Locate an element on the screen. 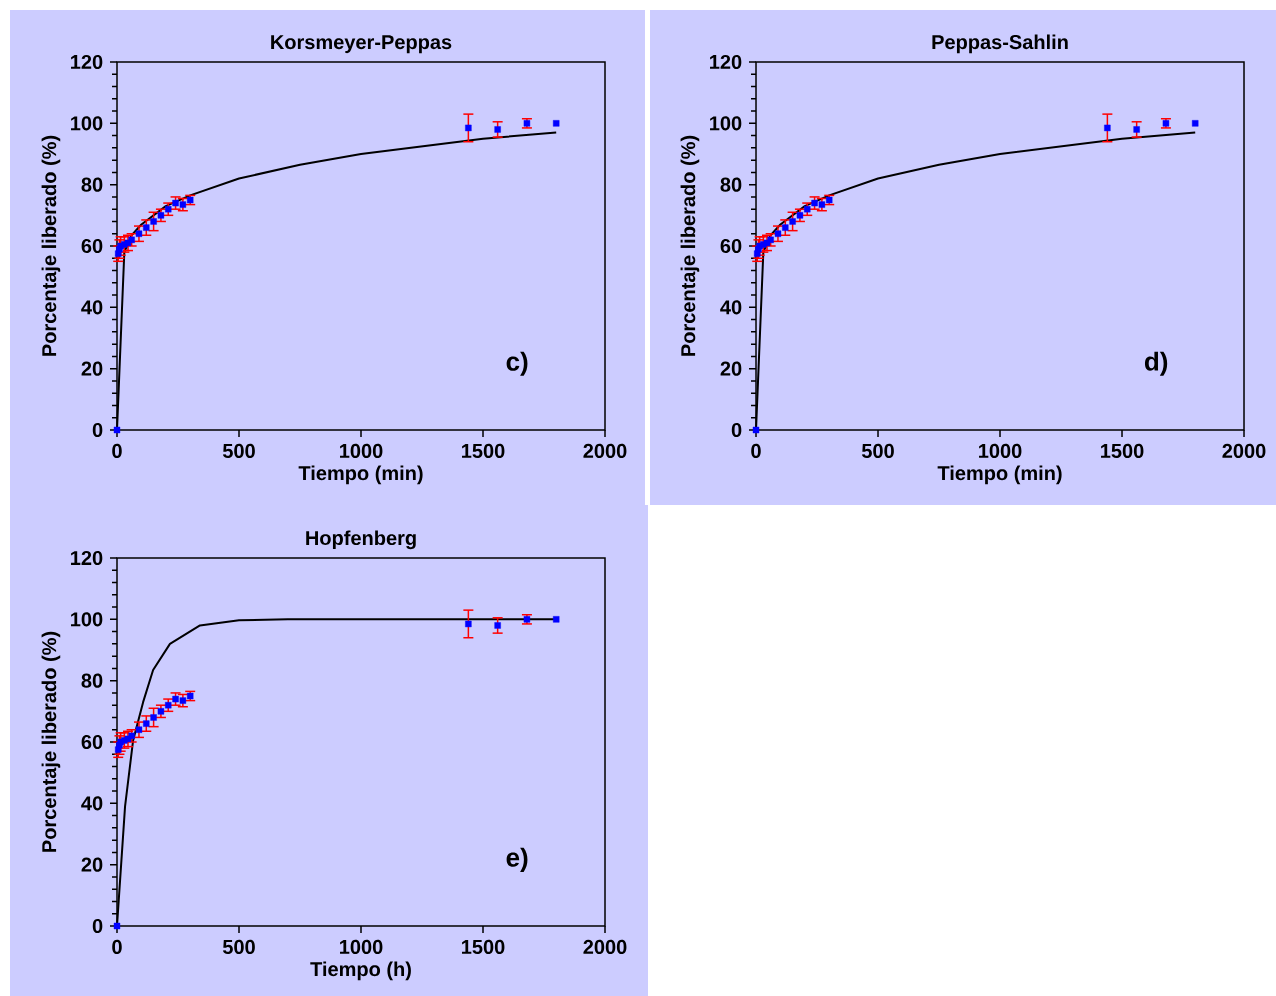 The width and height of the screenshot is (1276, 996). annotation: d) is located at coordinates (1156, 363).